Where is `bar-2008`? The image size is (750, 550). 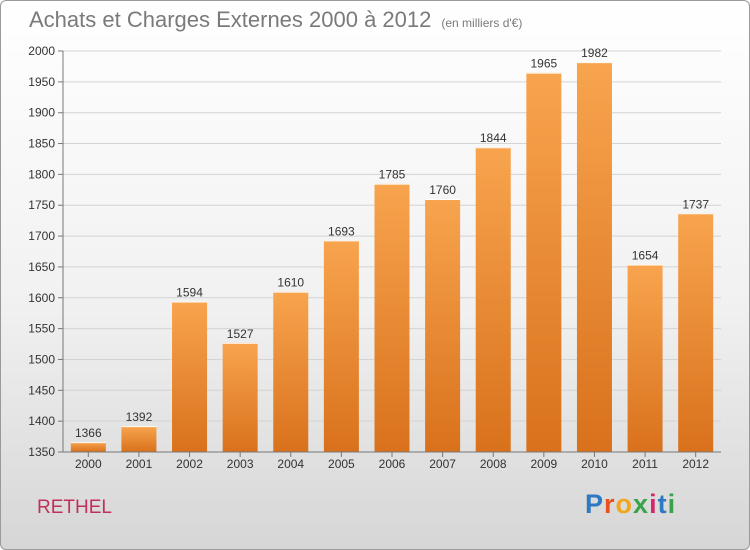
bar-2008 is located at coordinates (493, 300).